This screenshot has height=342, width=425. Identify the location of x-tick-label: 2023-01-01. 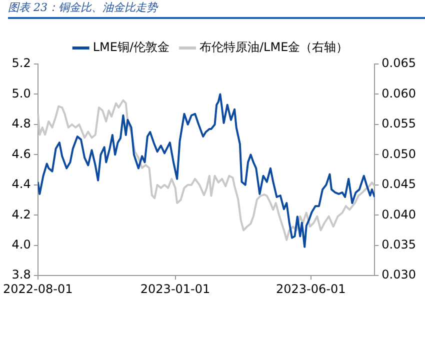
(175, 289).